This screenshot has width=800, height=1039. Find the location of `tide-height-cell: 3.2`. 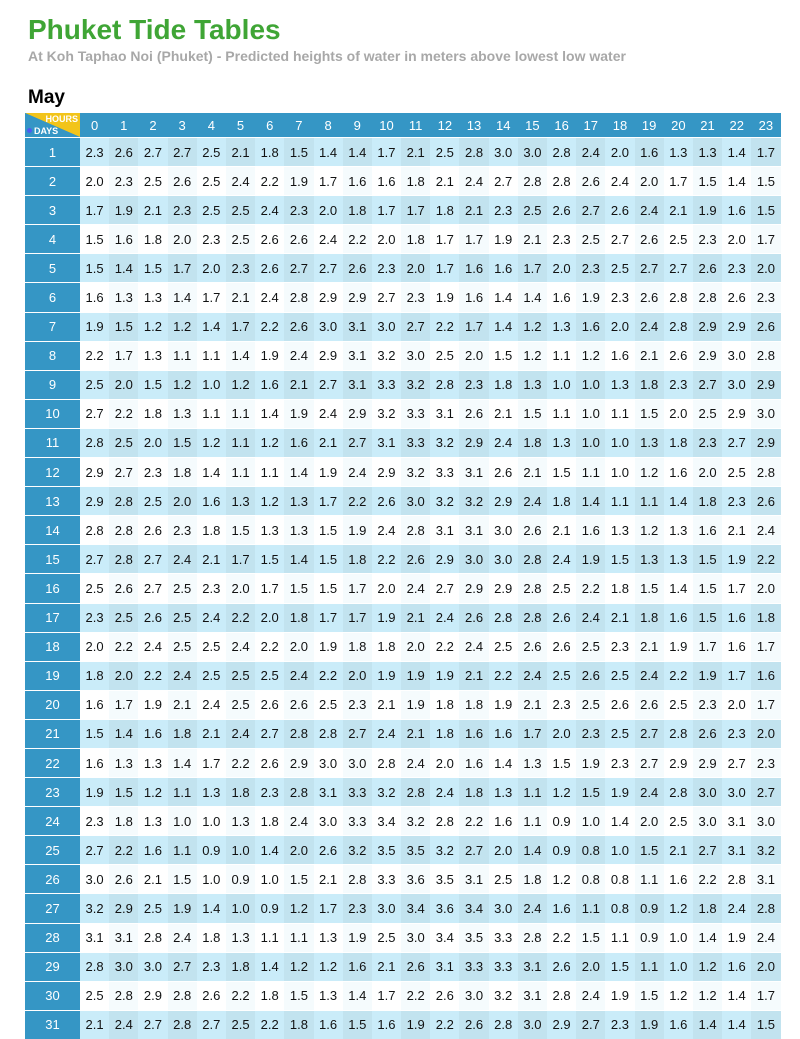

tide-height-cell: 3.2 is located at coordinates (416, 472).